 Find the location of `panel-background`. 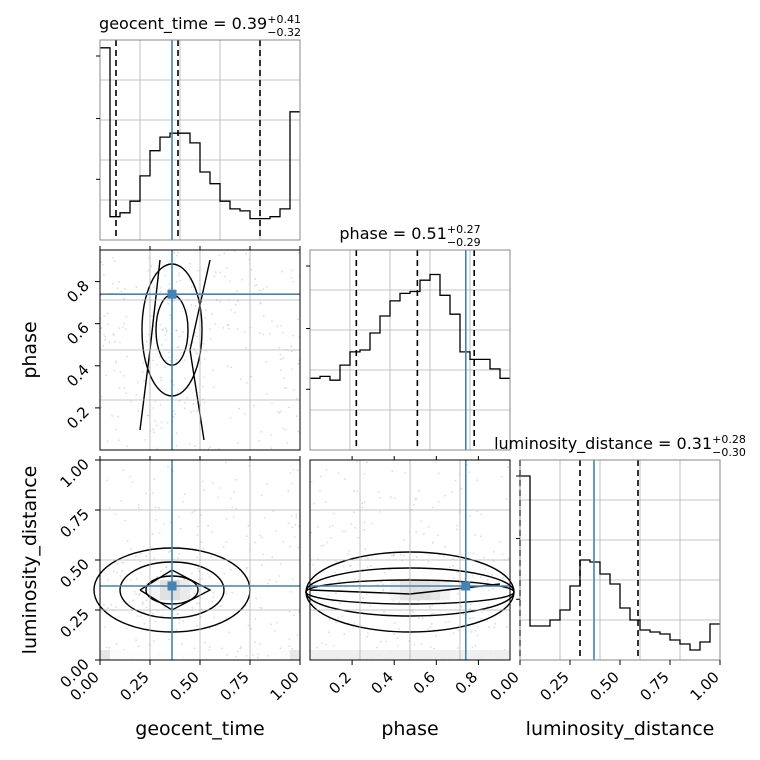

panel-background is located at coordinates (410, 350).